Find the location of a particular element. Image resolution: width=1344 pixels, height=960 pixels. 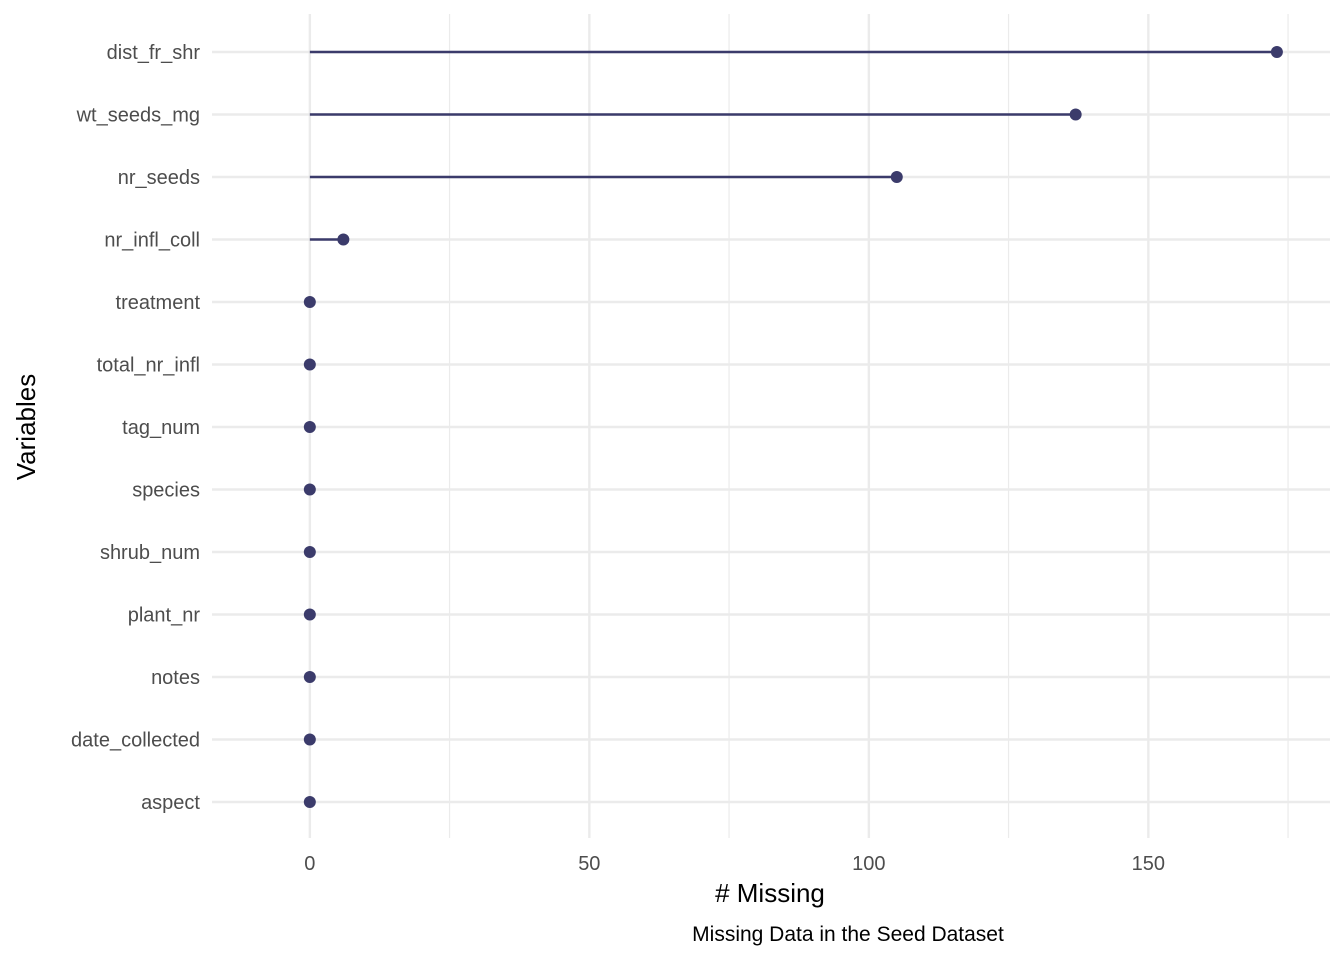

y-tick-label: nr_infl_coll is located at coordinates (152, 241).